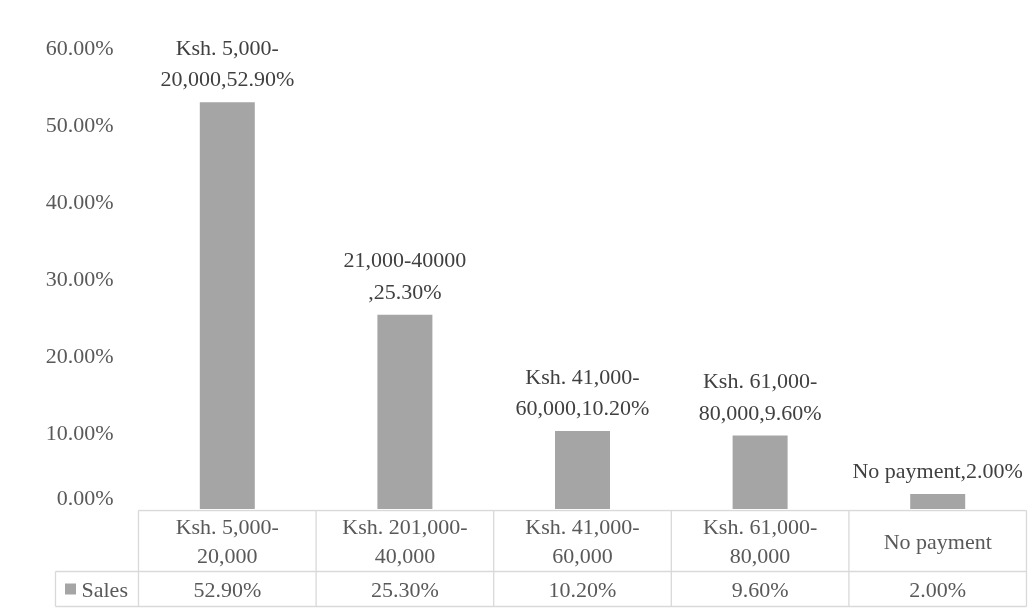 The height and width of the screenshot is (612, 1035). What do you see at coordinates (760, 589) in the screenshot?
I see `data-label: 9.60%` at bounding box center [760, 589].